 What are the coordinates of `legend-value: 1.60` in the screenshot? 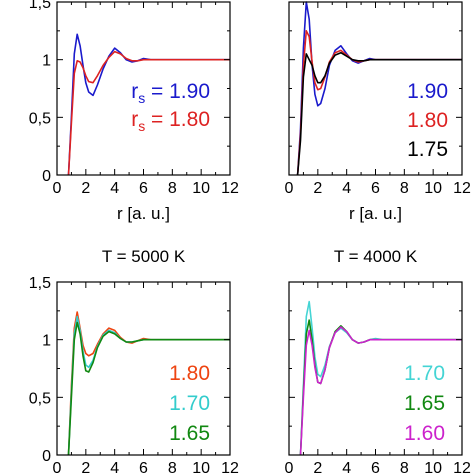 It's located at (424, 433).